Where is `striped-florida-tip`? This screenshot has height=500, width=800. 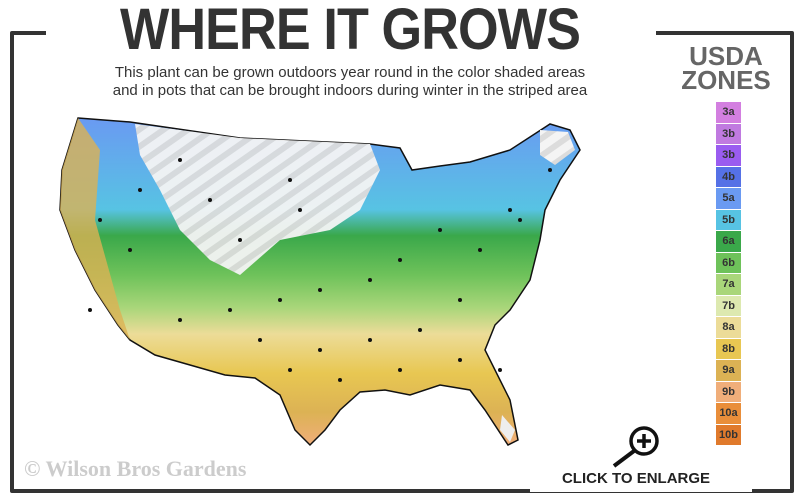
striped-florida-tip is located at coordinates (507, 428).